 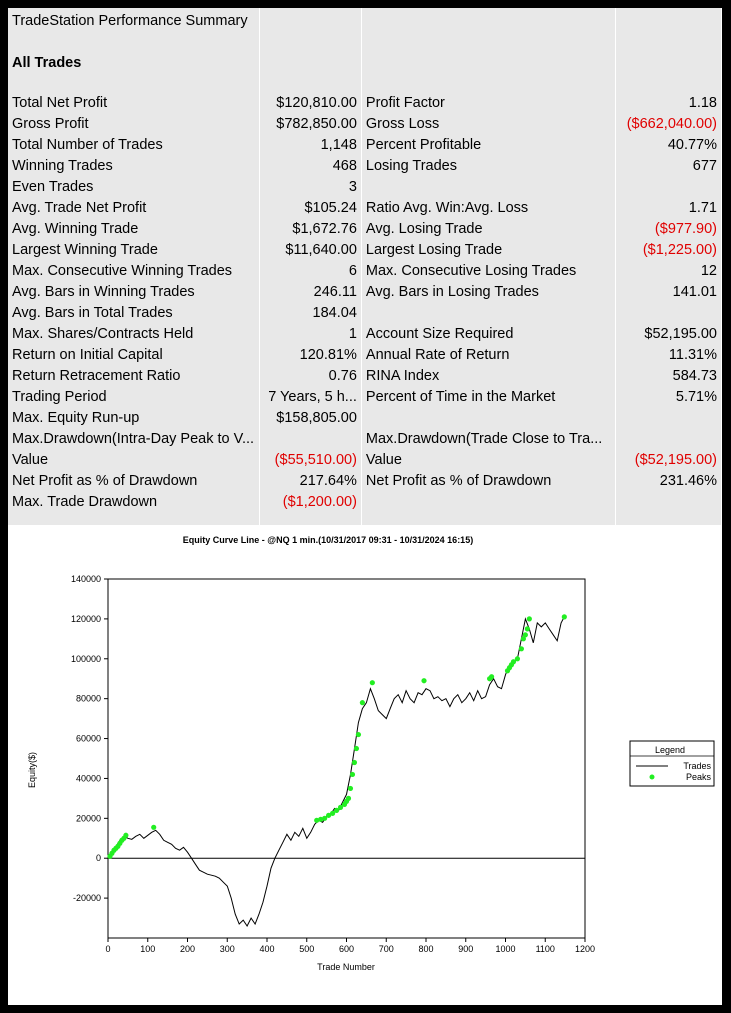 I want to click on row-value: 468, so click(x=310, y=166).